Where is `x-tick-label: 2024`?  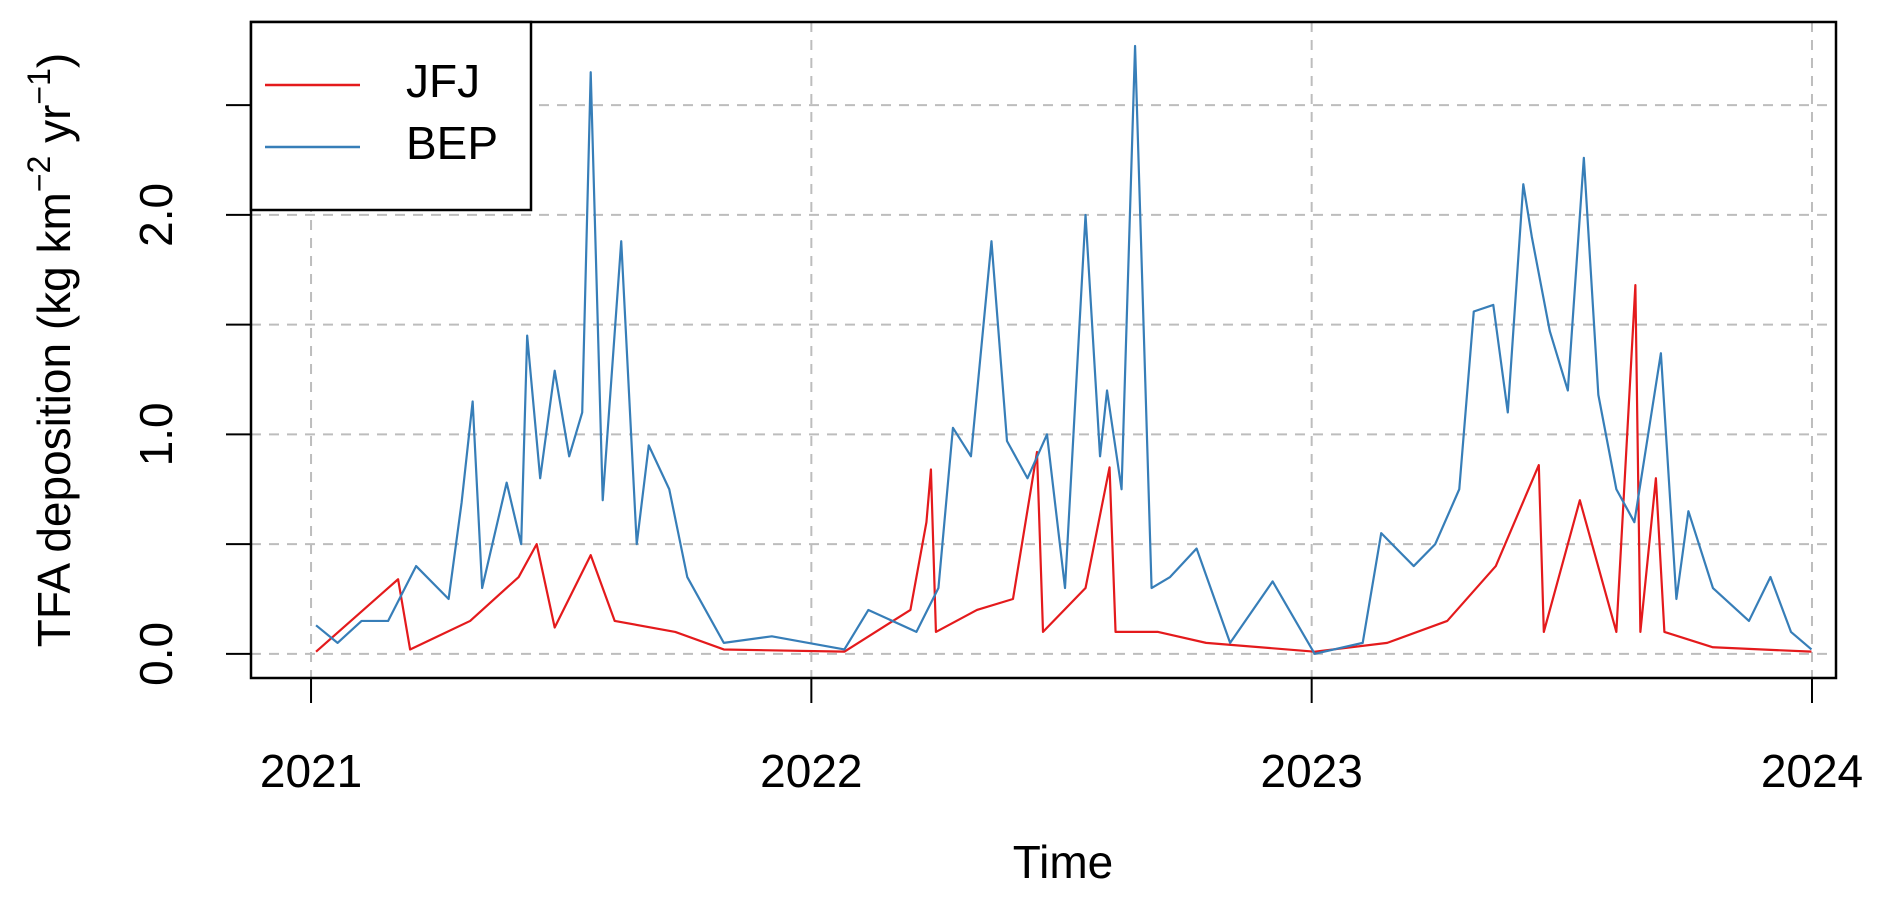
x-tick-label: 2024 is located at coordinates (1812, 771).